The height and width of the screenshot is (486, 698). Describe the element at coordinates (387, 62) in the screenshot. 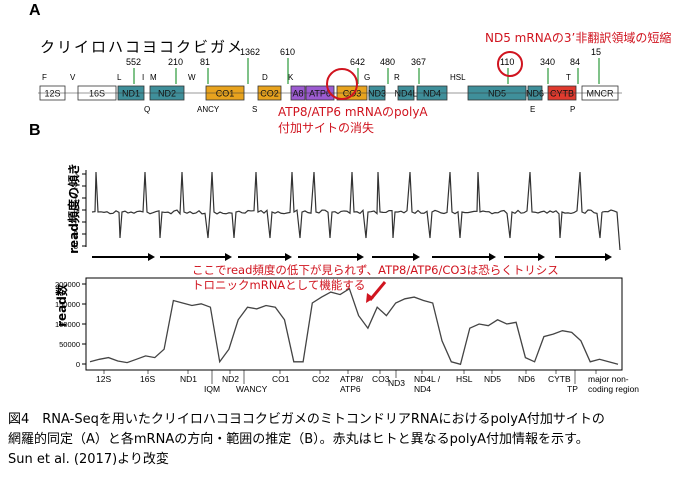

I see `count-480: 480` at that location.